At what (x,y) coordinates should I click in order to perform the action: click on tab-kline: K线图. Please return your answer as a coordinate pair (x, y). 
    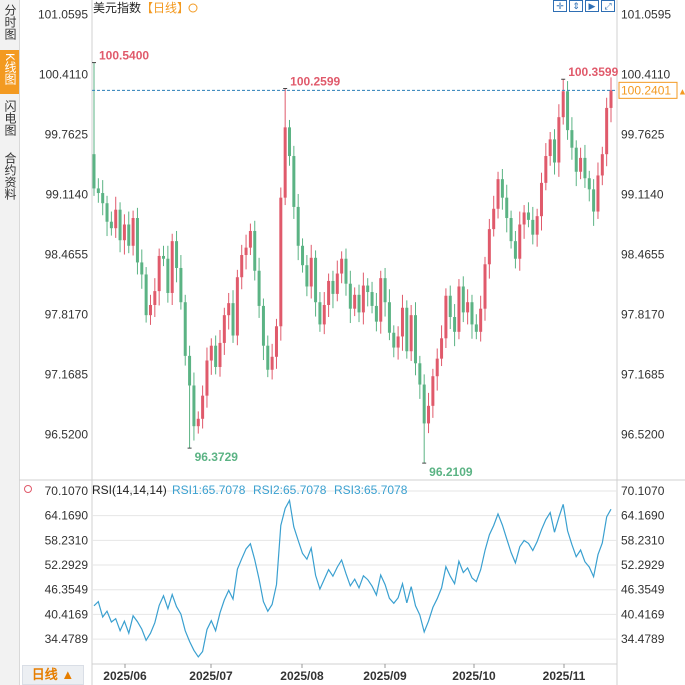
    Looking at the image, I should click on (9, 72).